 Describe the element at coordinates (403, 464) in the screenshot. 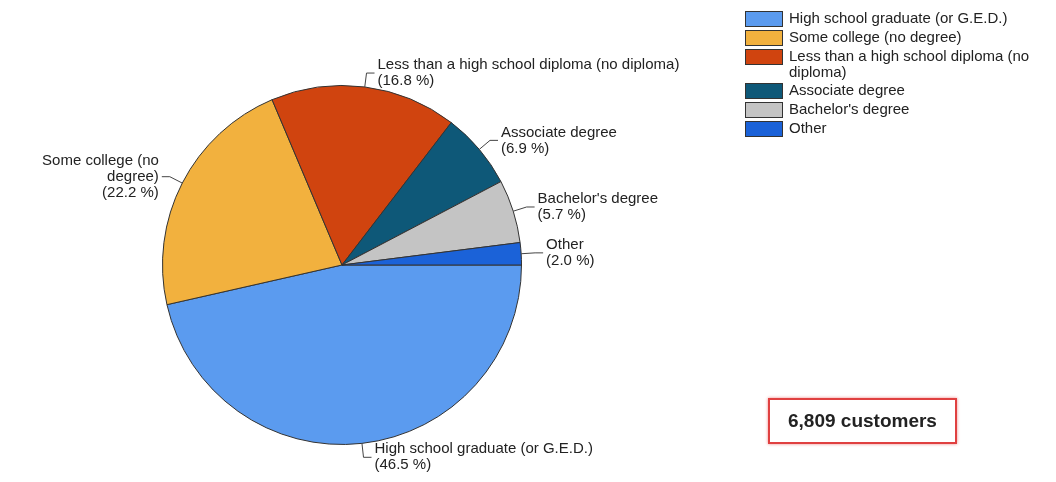

I see `data-label: (46.5 %)` at that location.